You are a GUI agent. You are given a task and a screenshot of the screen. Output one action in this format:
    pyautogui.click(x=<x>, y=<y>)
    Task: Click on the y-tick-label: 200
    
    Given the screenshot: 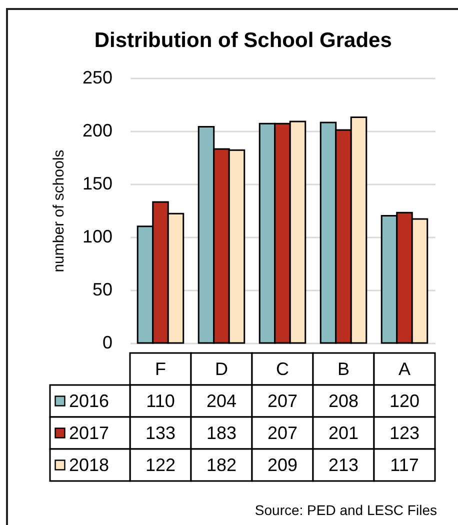 What is the action you would take?
    pyautogui.click(x=97, y=130)
    